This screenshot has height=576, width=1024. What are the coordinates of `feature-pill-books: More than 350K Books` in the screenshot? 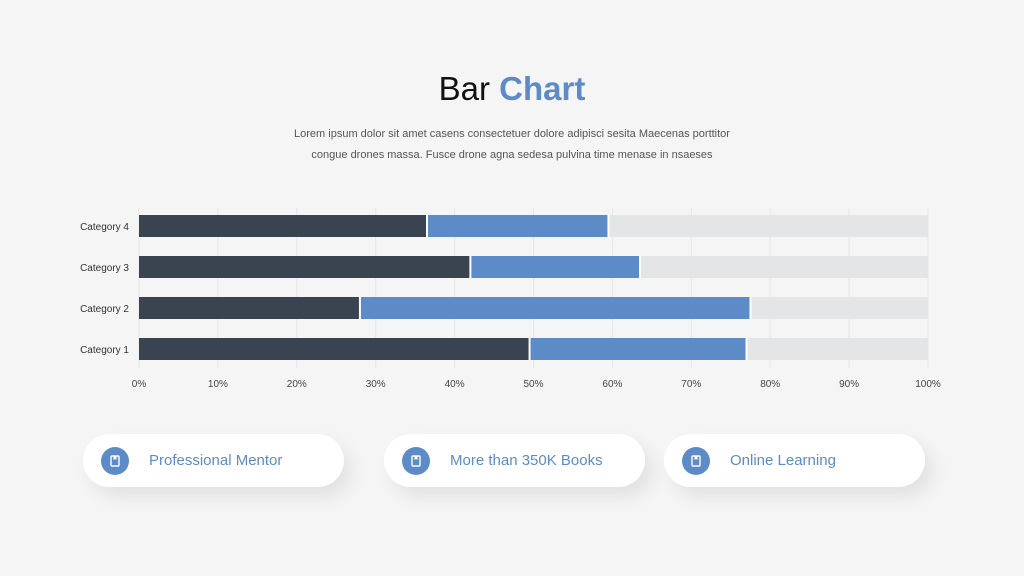 It's located at (514, 460).